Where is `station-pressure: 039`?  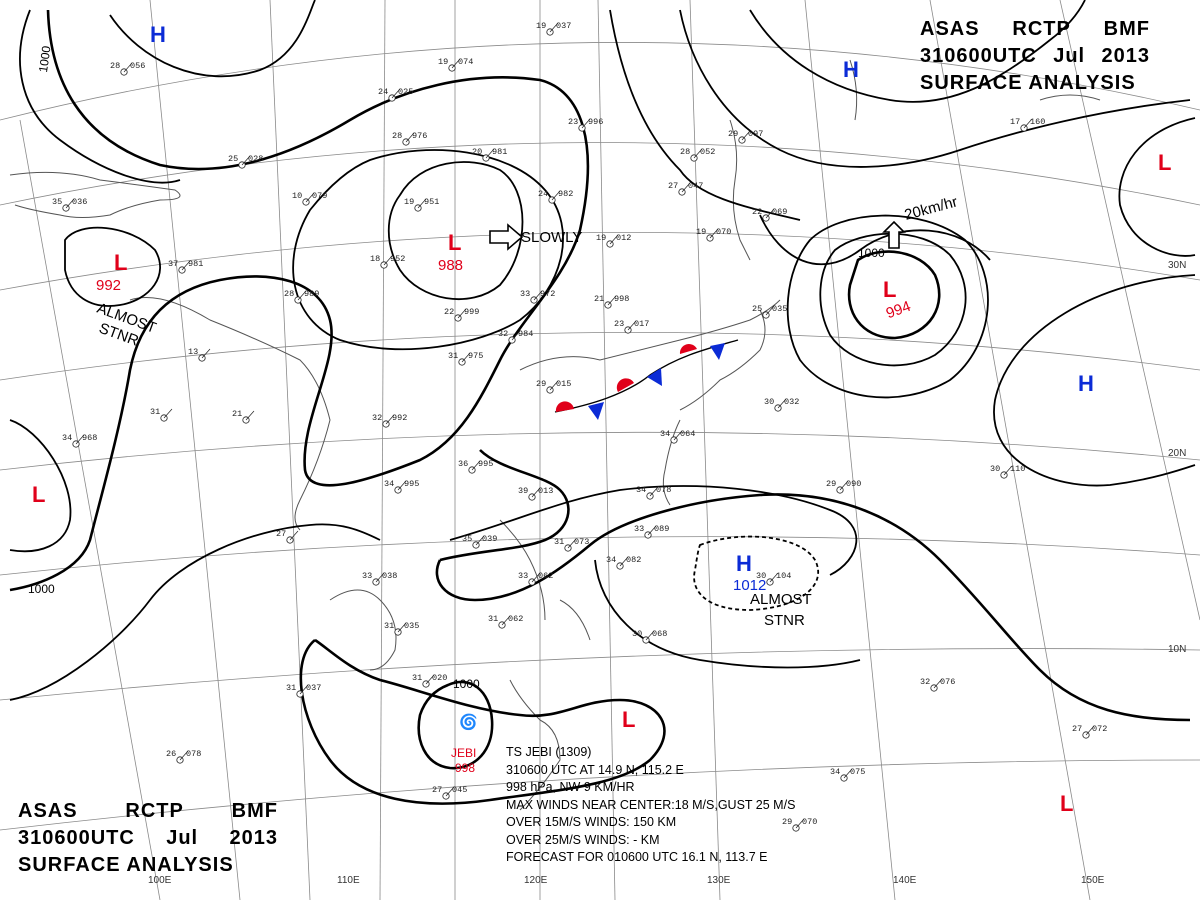 station-pressure: 039 is located at coordinates (489, 539).